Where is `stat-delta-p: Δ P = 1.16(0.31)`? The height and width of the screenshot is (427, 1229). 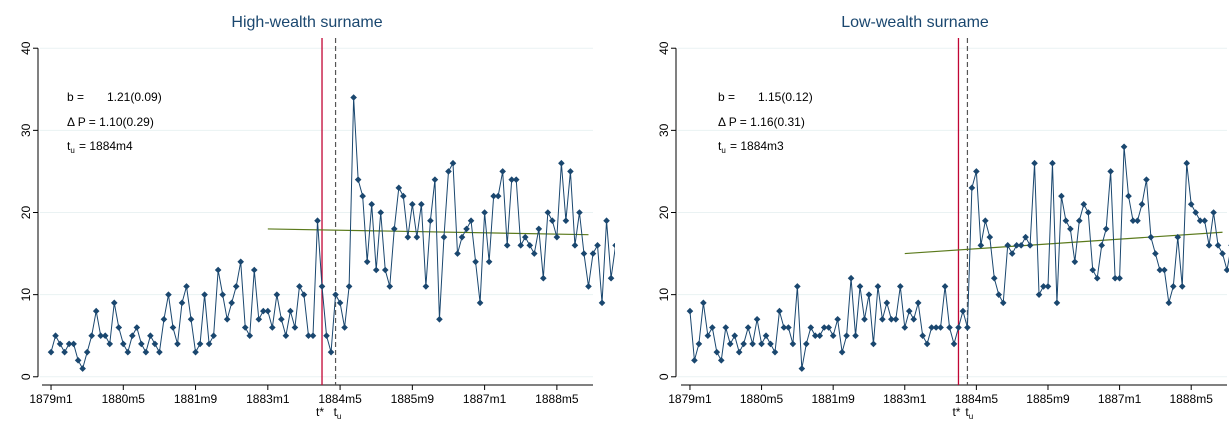
stat-delta-p: Δ P = 1.16(0.31) is located at coordinates (761, 122).